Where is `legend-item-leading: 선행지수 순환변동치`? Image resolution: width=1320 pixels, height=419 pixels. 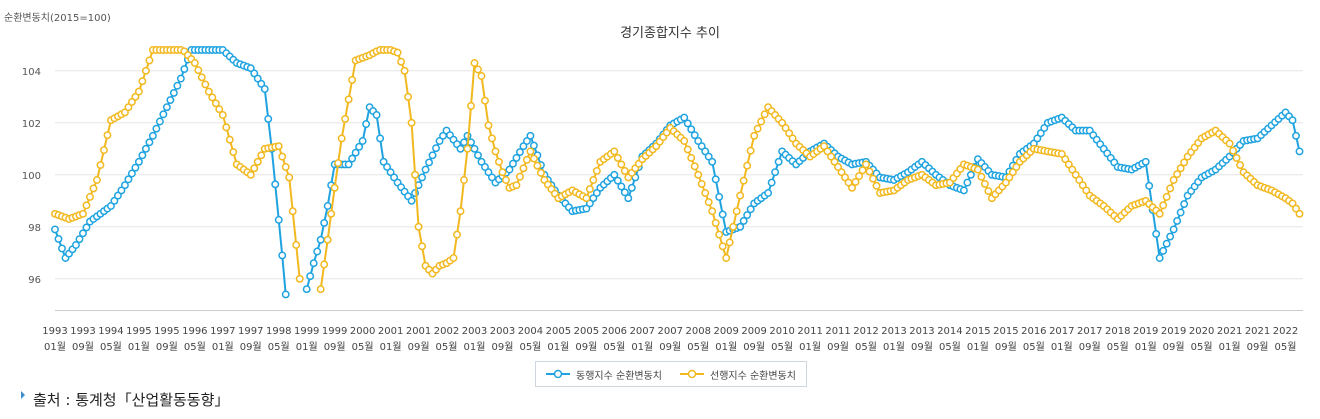
legend-item-leading: 선행지수 순환변동치 is located at coordinates (738, 374).